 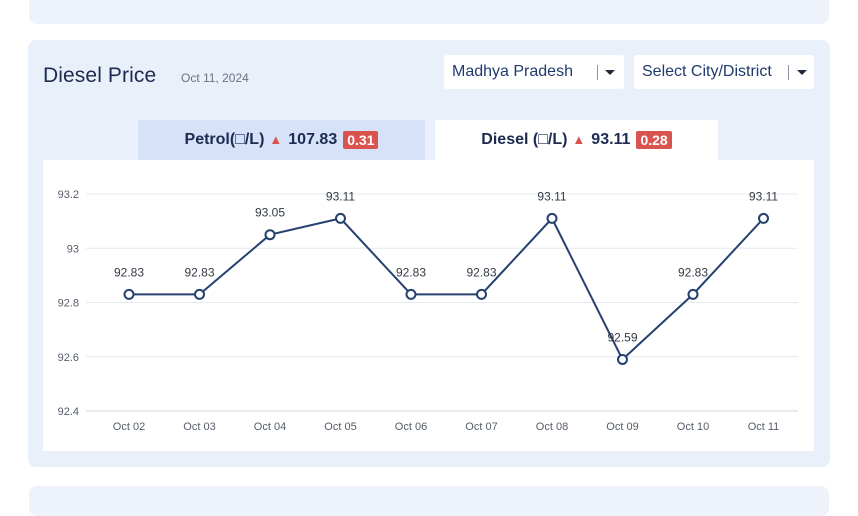 What do you see at coordinates (622, 427) in the screenshot?
I see `x-tick-label: Oct 09` at bounding box center [622, 427].